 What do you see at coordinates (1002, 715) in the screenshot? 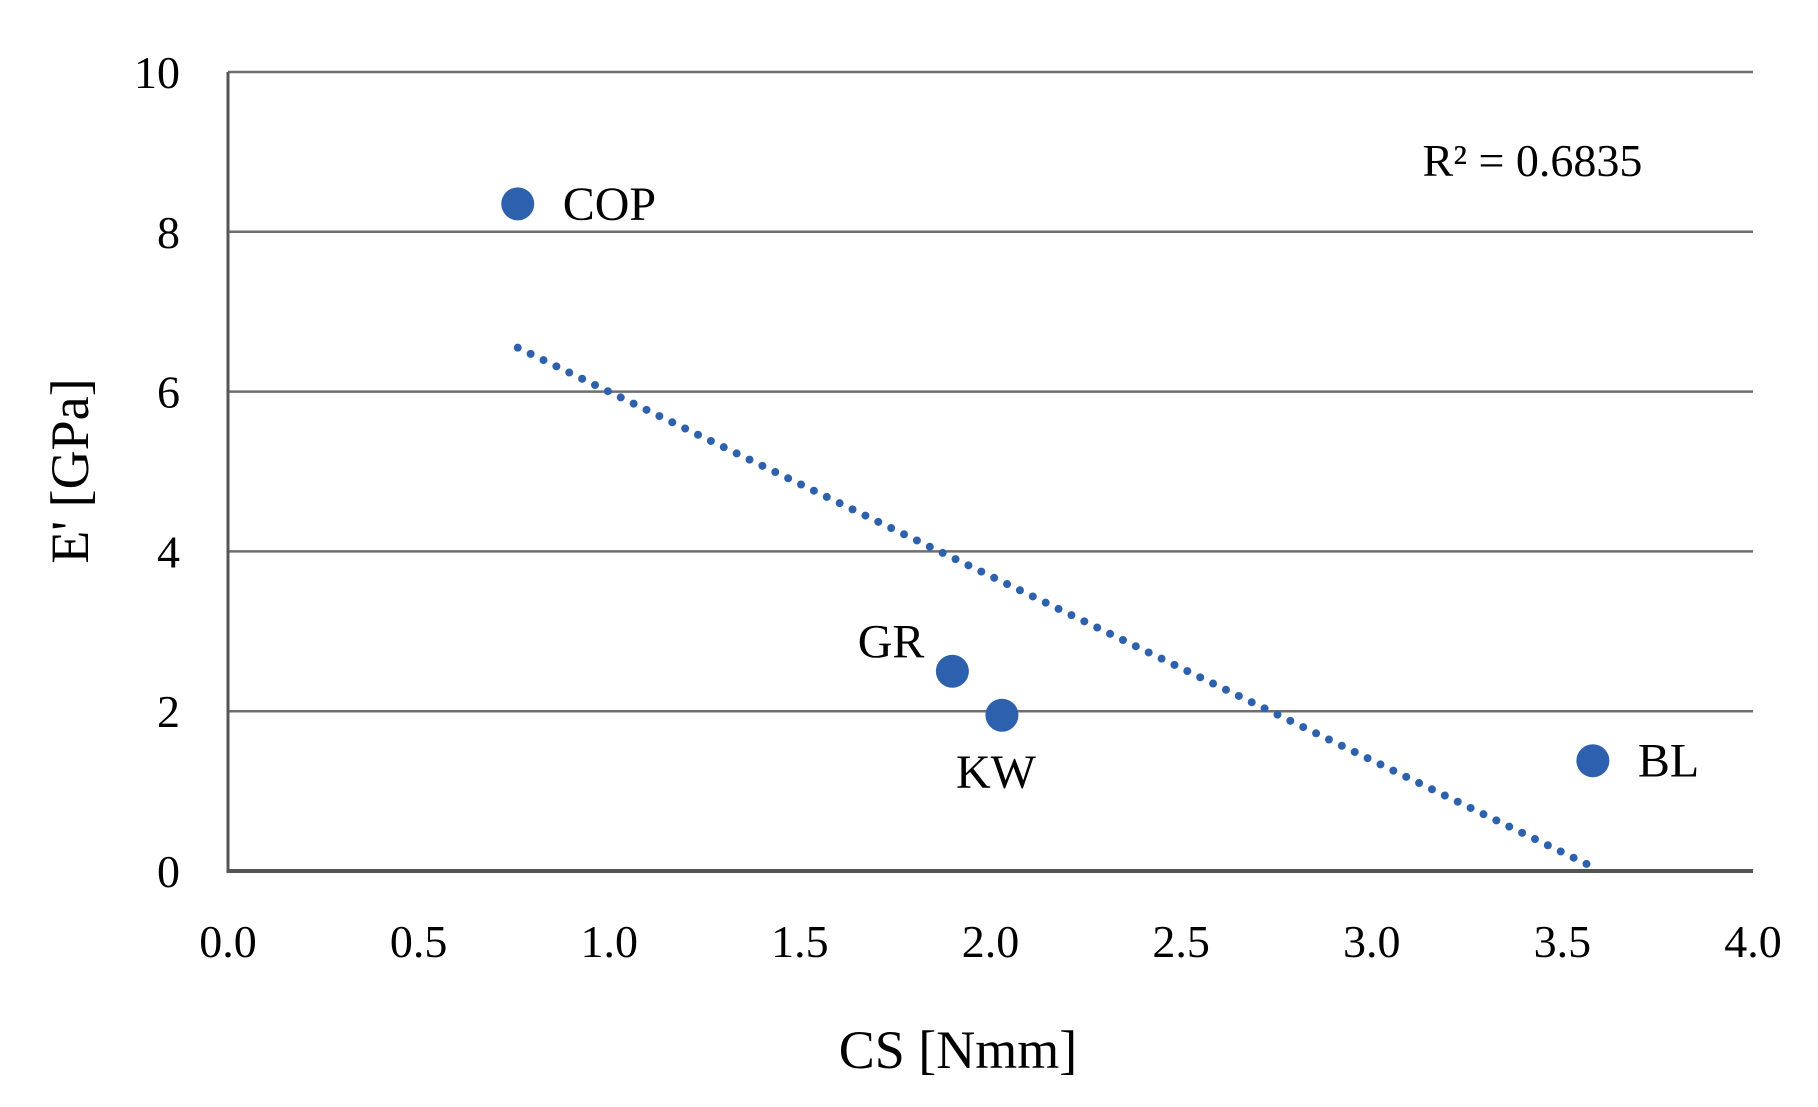
I see `data-point-KW` at bounding box center [1002, 715].